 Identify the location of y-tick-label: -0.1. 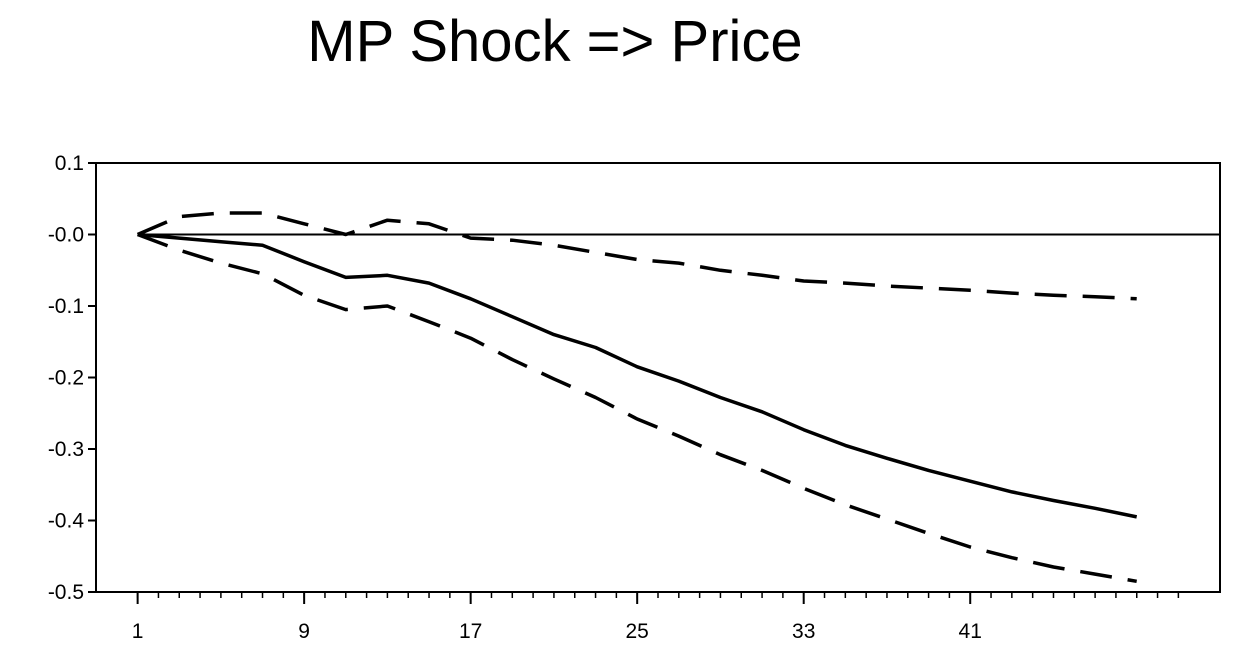
(66, 306).